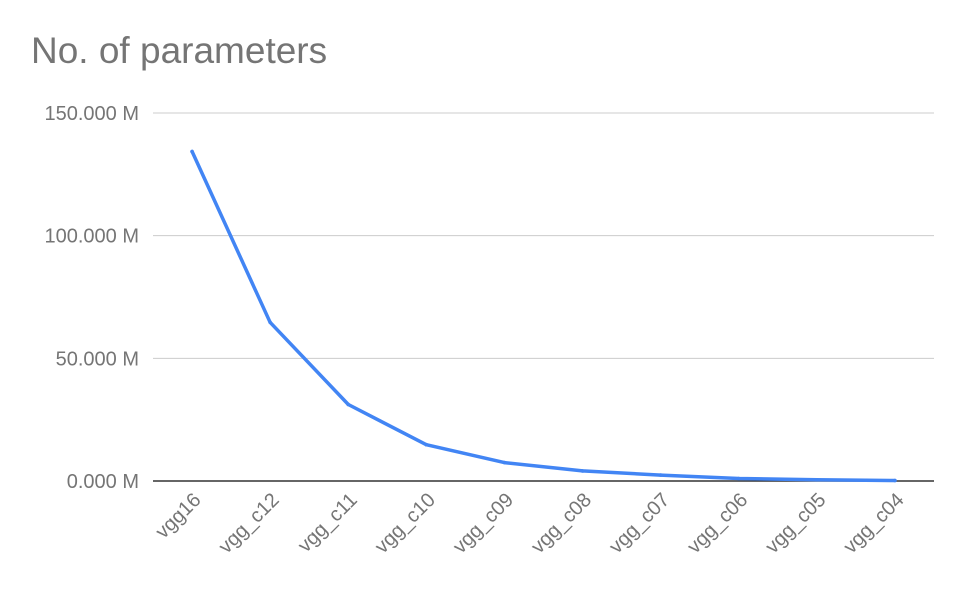 The width and height of the screenshot is (964, 596). What do you see at coordinates (483, 523) in the screenshot?
I see `x-tick-label: vgg_c09` at bounding box center [483, 523].